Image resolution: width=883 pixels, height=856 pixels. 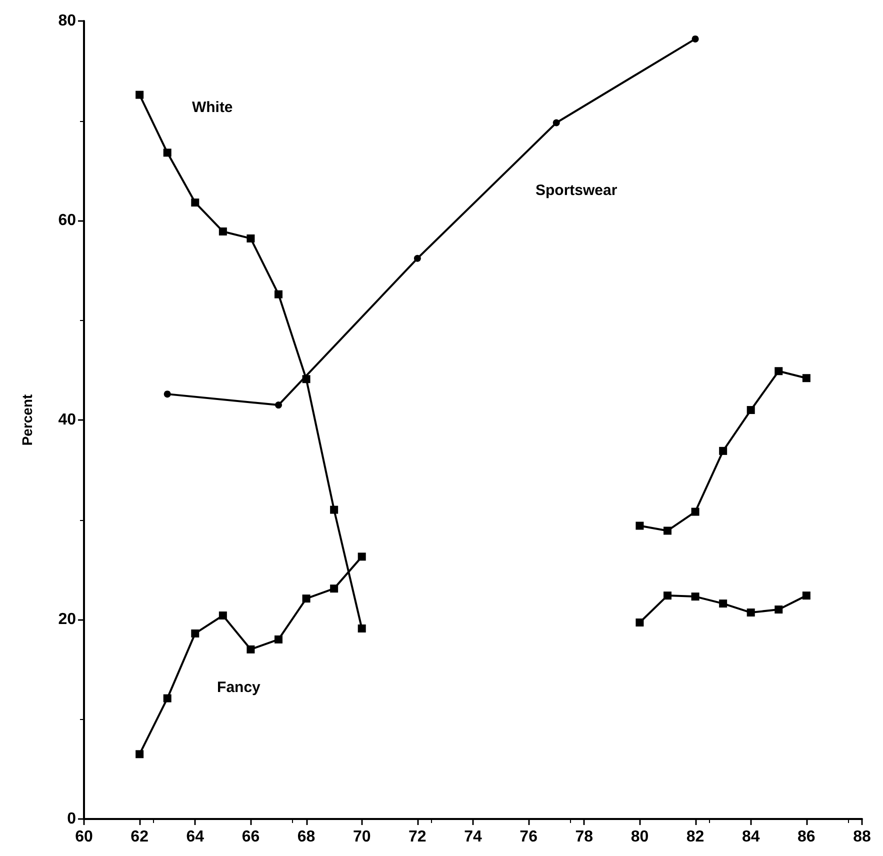 What do you see at coordinates (639, 837) in the screenshot?
I see `x-tick-label: 80` at bounding box center [639, 837].